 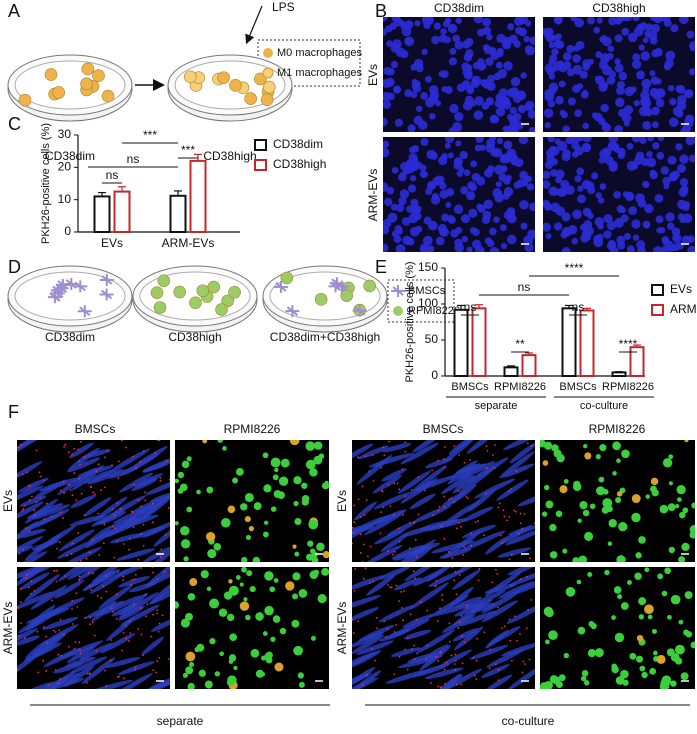 What do you see at coordinates (178, 213) in the screenshot?
I see `bar` at bounding box center [178, 213].